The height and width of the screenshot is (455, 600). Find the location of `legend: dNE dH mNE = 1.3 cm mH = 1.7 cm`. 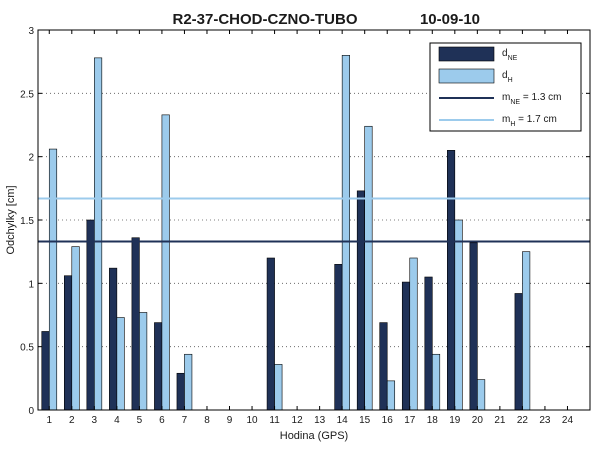

legend: dNE dH mNE = 1.3 cm mH = 1.7 cm is located at coordinates (505, 87).